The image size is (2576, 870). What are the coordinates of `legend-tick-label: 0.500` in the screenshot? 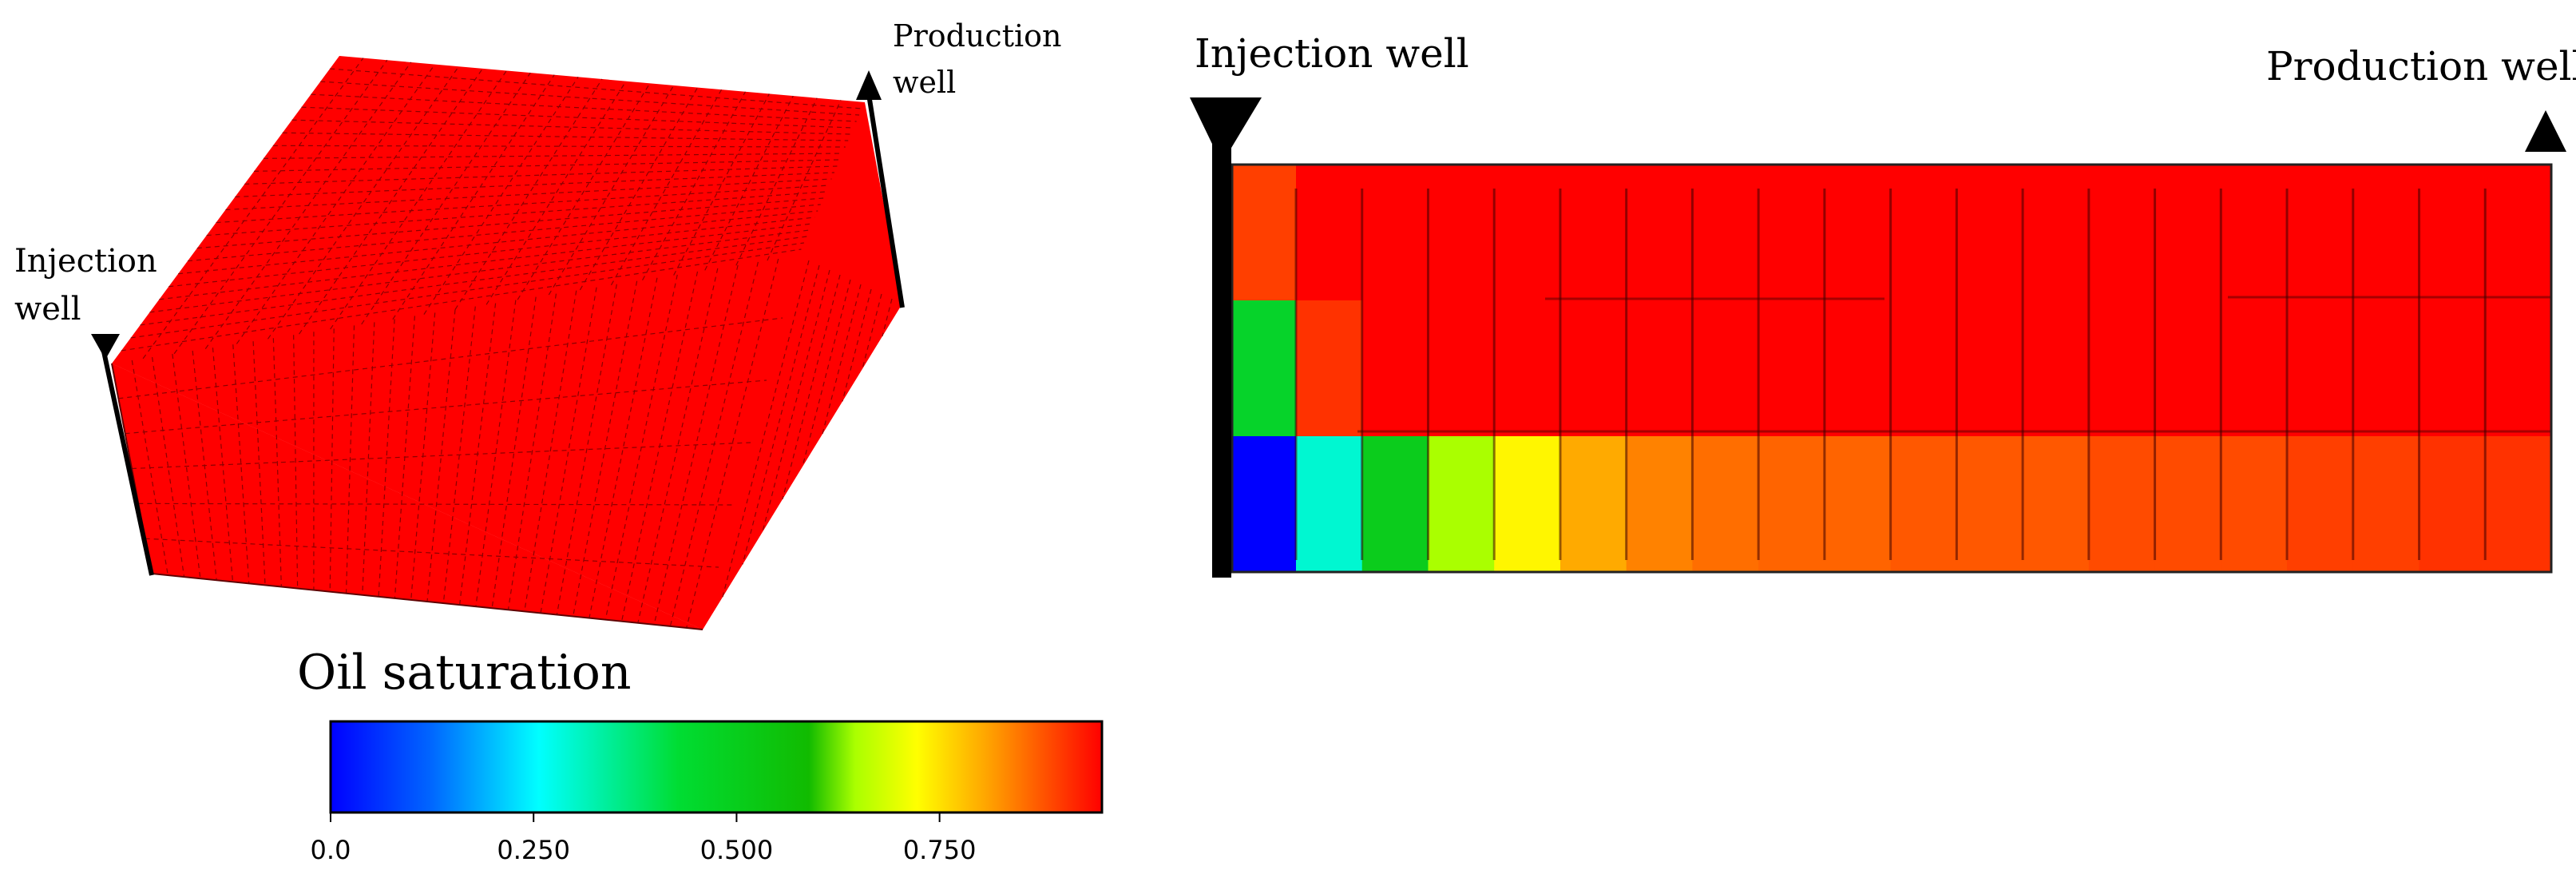 It's located at (737, 850).